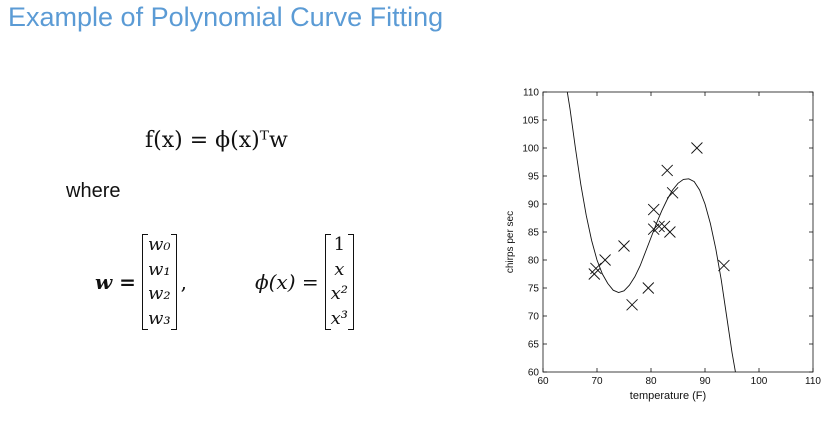 The width and height of the screenshot is (829, 426). I want to click on phi-vector-definition: ϕ(x) = 1 x x² x³, so click(305, 282).